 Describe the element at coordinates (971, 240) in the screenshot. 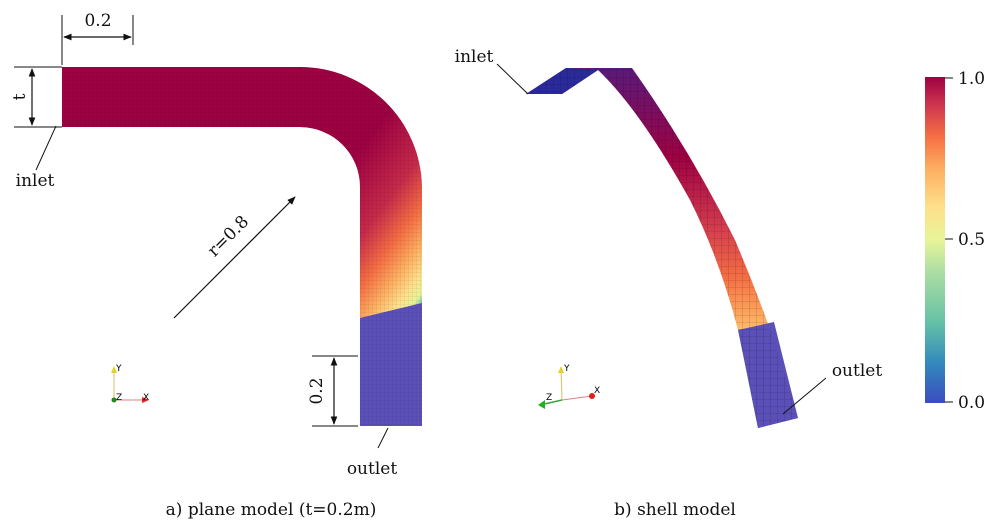

I see `colorbar-tick-label: 0.5` at that location.